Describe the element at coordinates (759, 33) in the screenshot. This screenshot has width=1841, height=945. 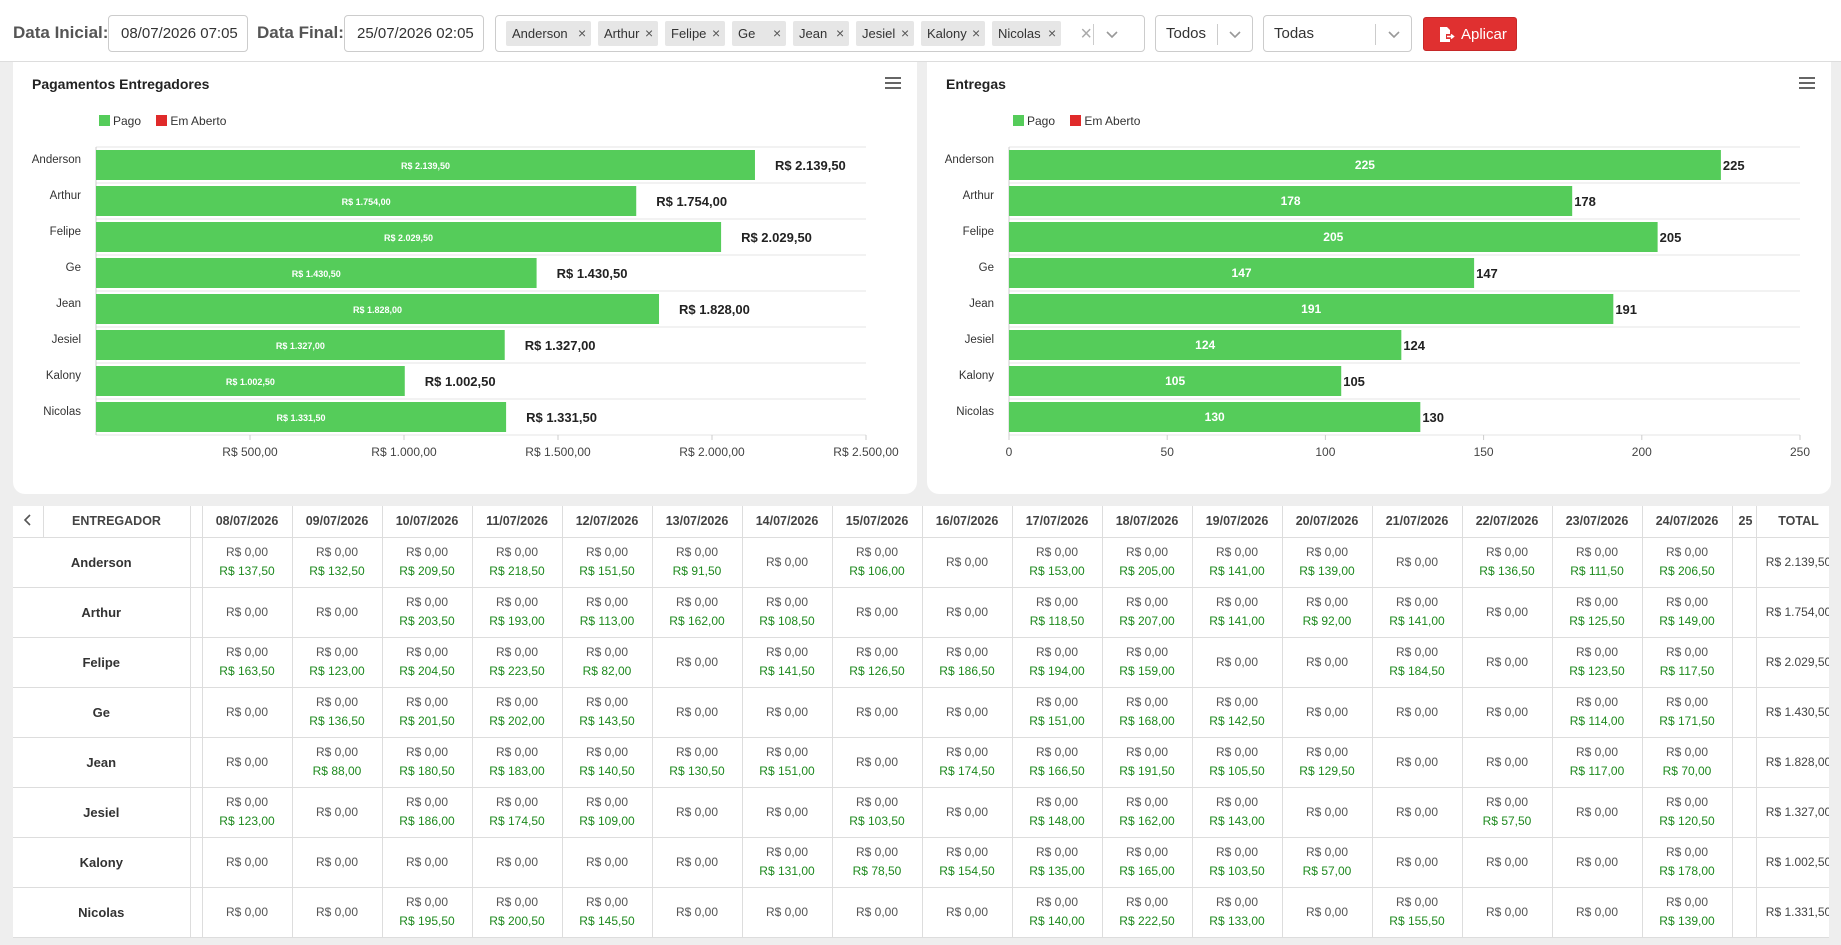
I see `courier-chip: Ge ×` at that location.